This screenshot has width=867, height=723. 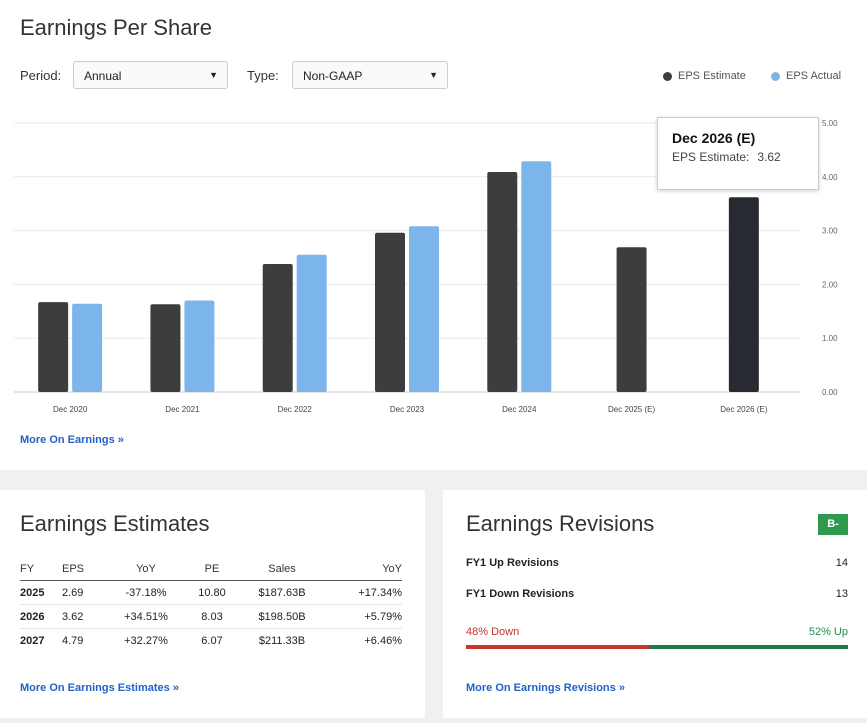 I want to click on legend-label-actual: EPS Actual, so click(x=814, y=76).